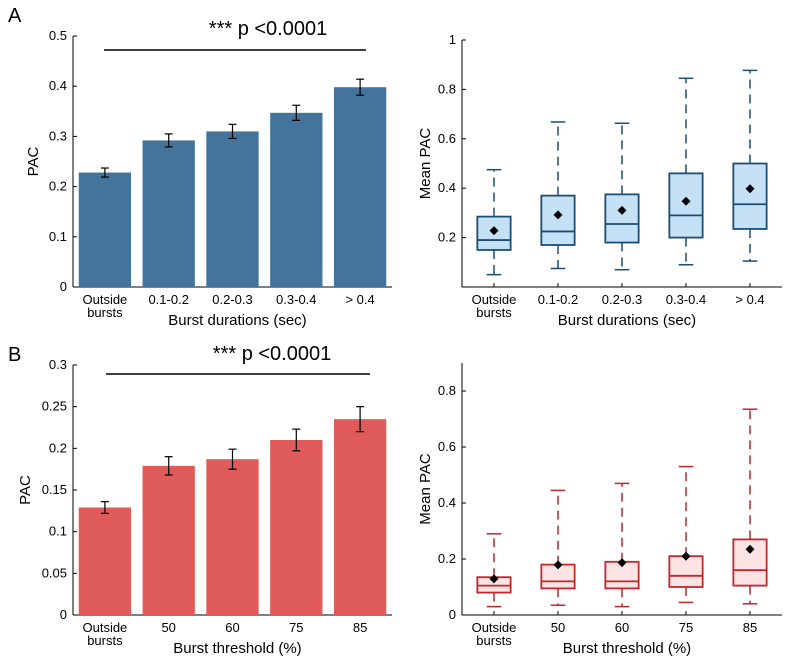 This screenshot has height=662, width=800. Describe the element at coordinates (452, 39) in the screenshot. I see `y-tick-label: 1` at that location.